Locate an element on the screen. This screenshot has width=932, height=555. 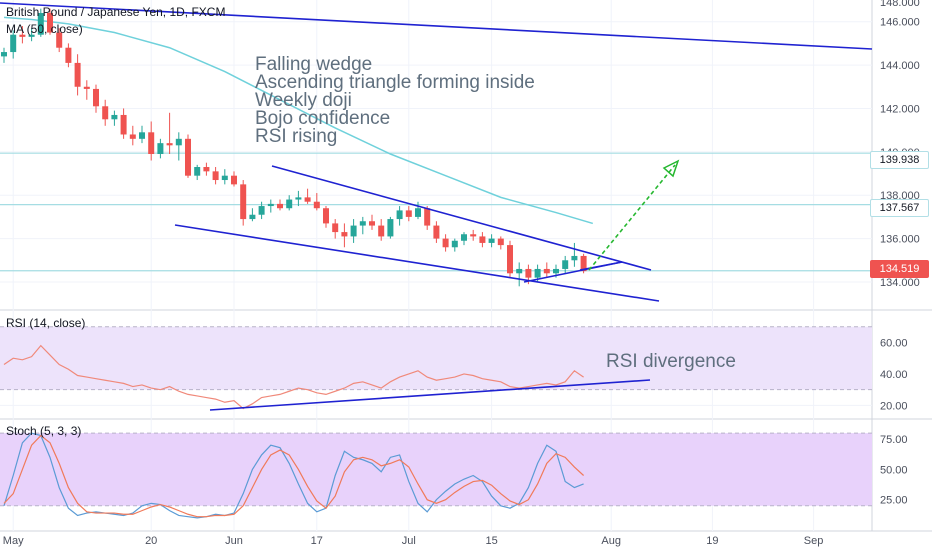
note-rsi-rising: RSI rising is located at coordinates (296, 136).